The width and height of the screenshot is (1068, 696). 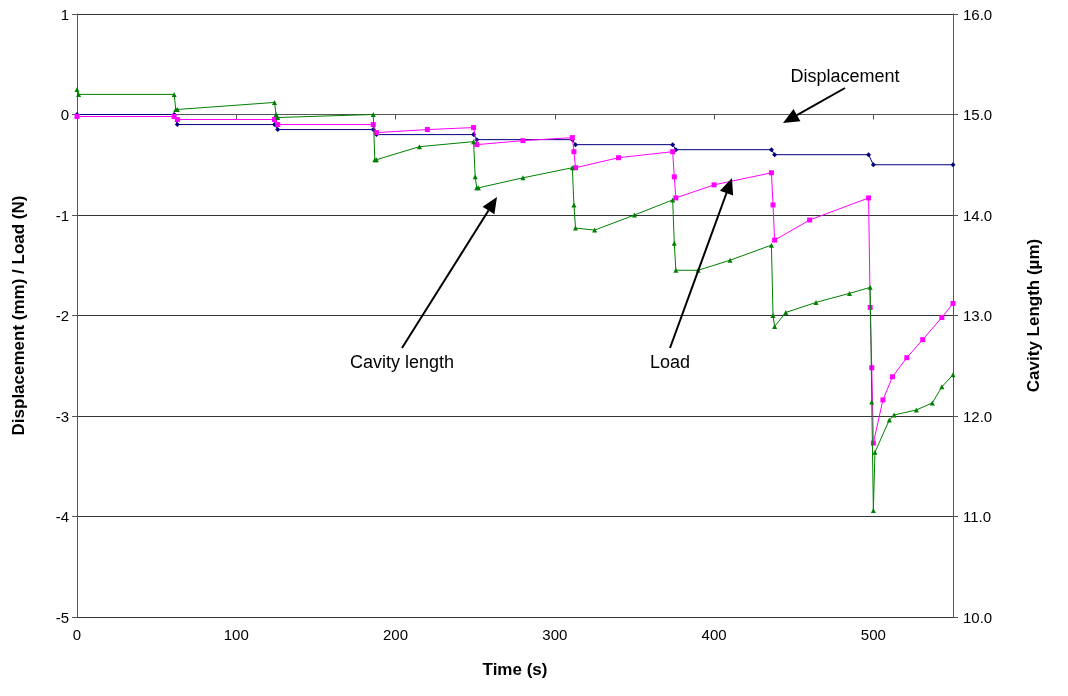 I want to click on y2-tick-label: 11.0, so click(x=977, y=516).